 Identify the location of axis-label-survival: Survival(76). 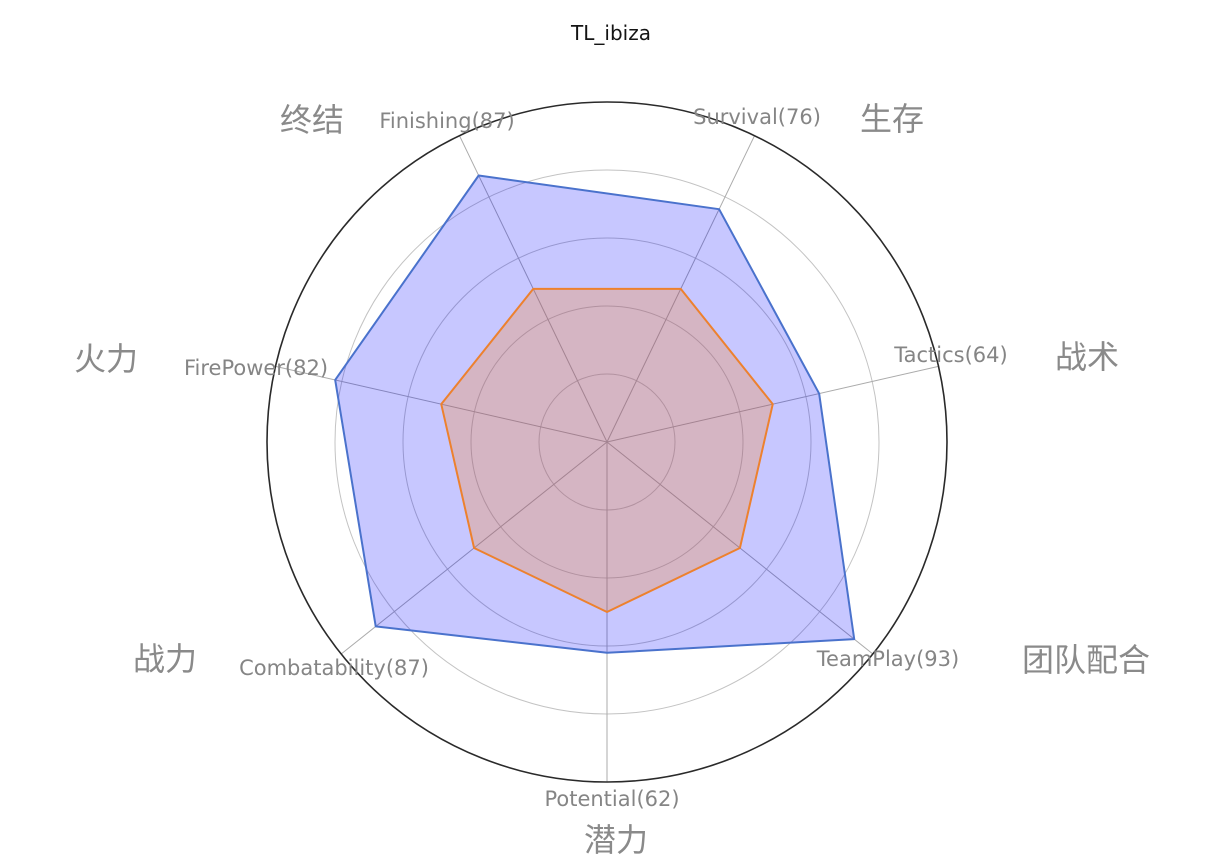
(757, 117).